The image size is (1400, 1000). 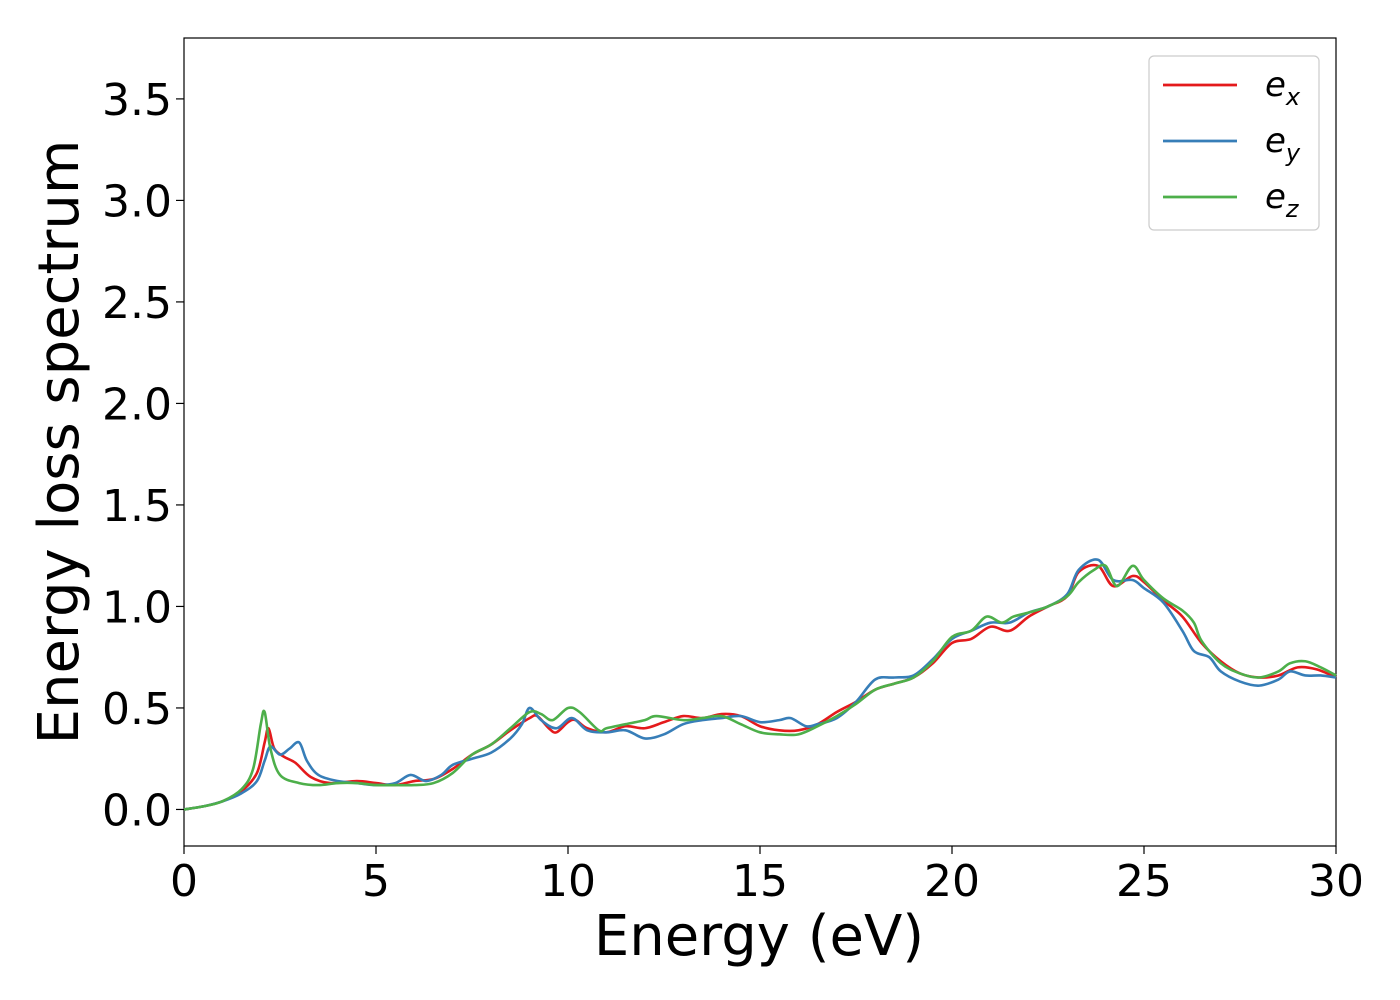 What do you see at coordinates (1144, 881) in the screenshot?
I see `x-tick-label: 25` at bounding box center [1144, 881].